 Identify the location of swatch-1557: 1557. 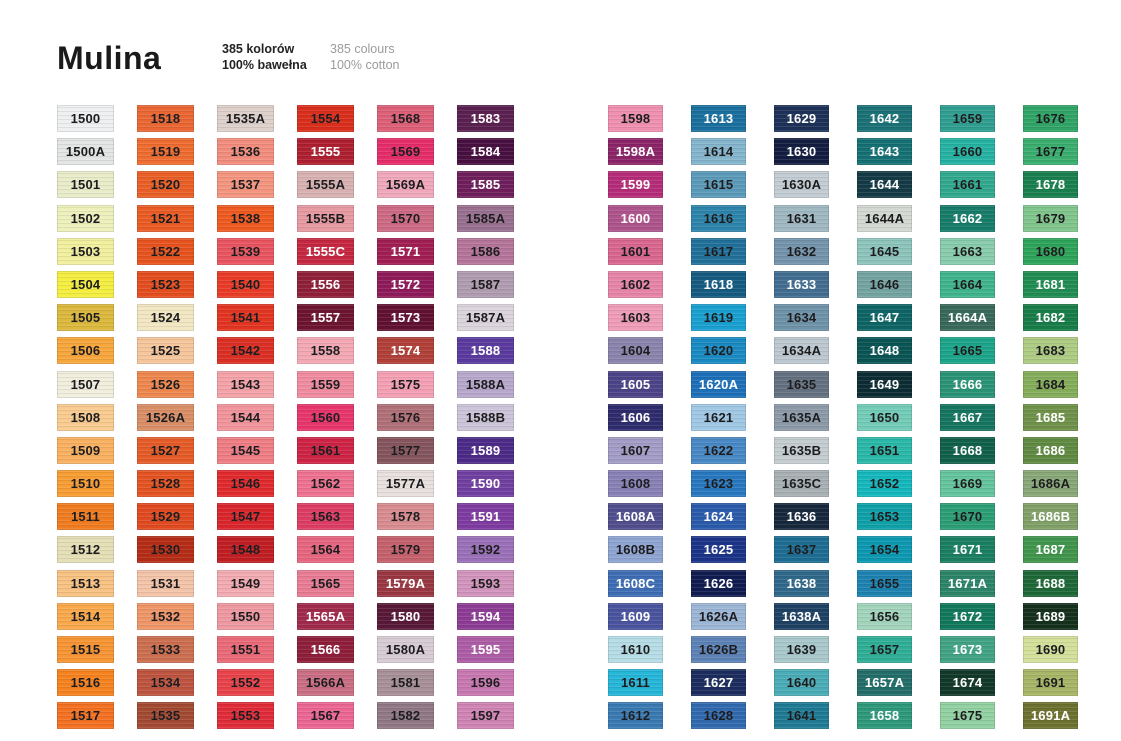
(325, 318).